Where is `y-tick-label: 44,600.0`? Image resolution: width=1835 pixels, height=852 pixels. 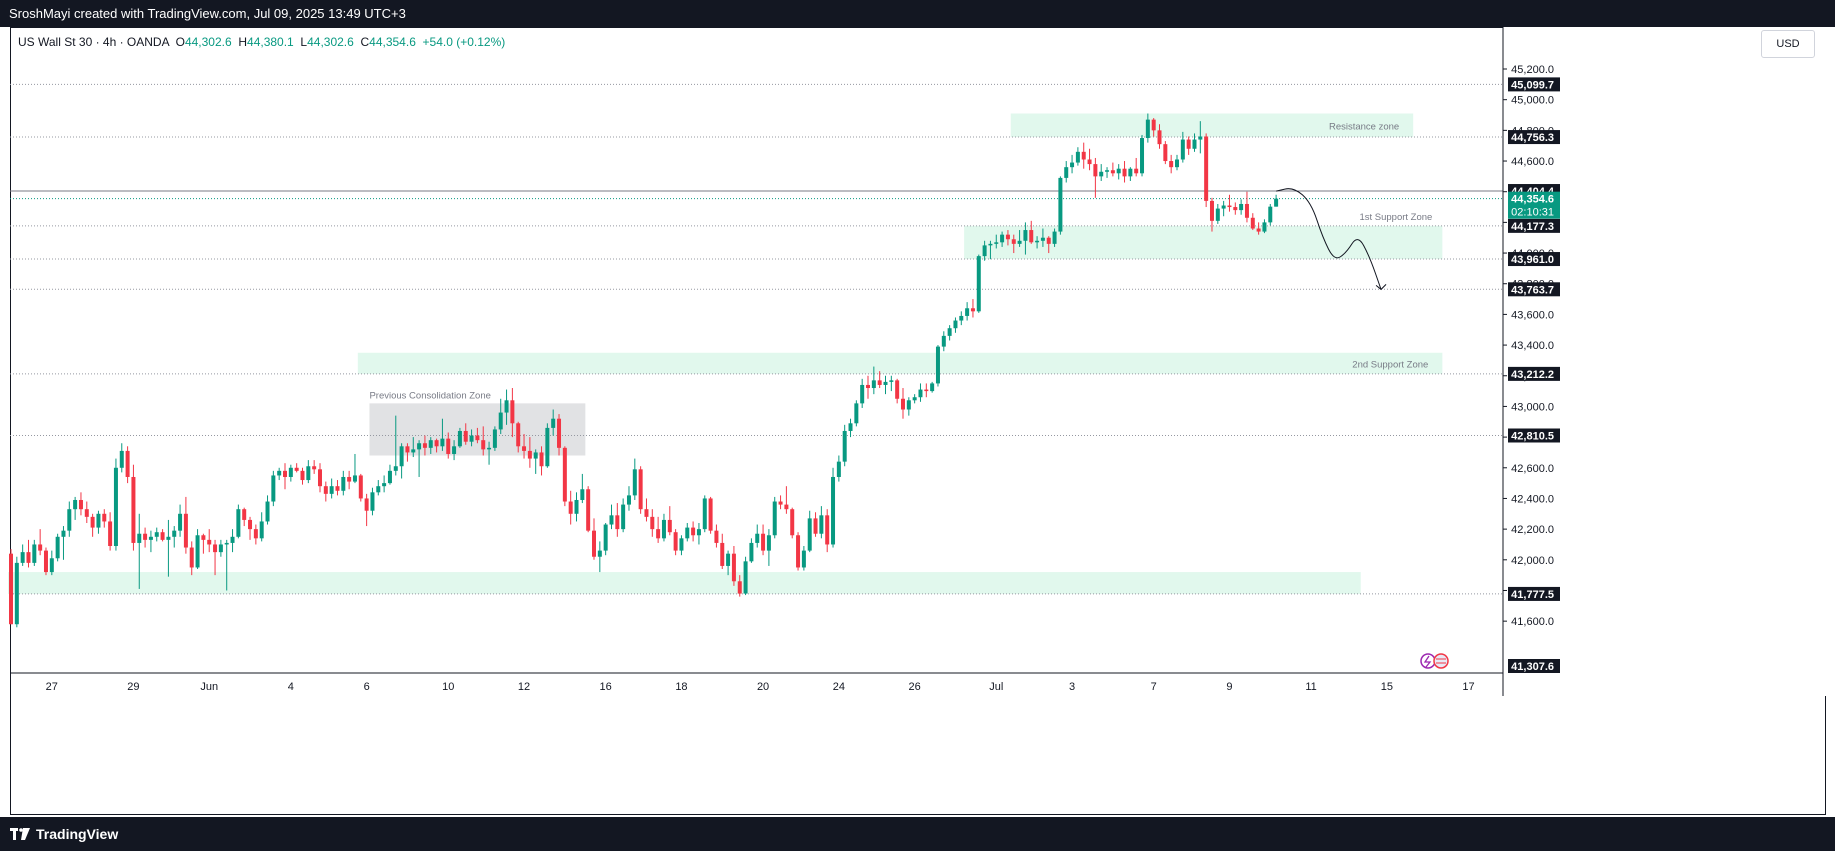 y-tick-label: 44,600.0 is located at coordinates (1532, 162).